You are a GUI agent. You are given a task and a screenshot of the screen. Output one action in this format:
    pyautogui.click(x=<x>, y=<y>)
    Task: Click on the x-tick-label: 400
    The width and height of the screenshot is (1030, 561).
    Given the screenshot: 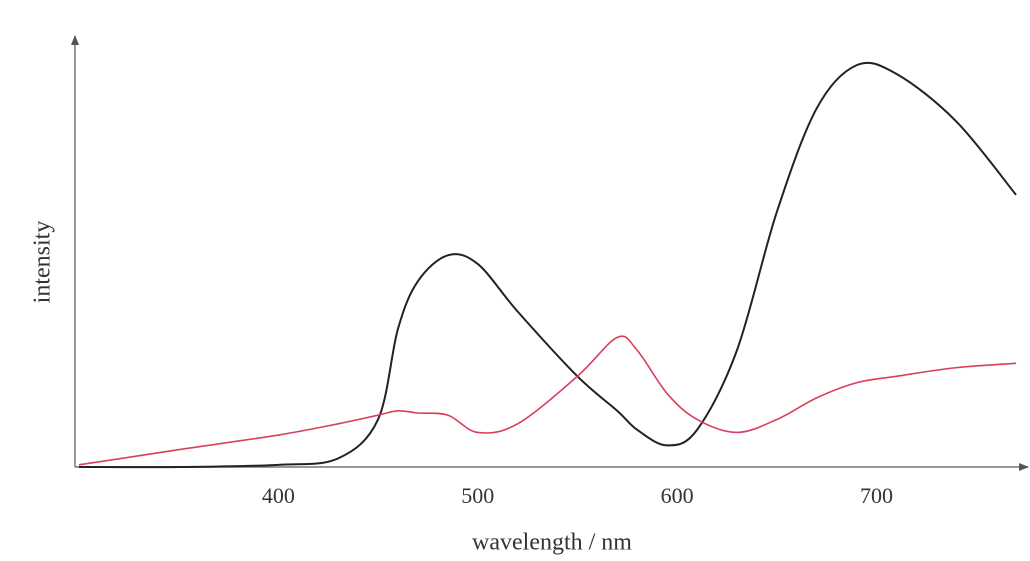 What is the action you would take?
    pyautogui.click(x=278, y=495)
    